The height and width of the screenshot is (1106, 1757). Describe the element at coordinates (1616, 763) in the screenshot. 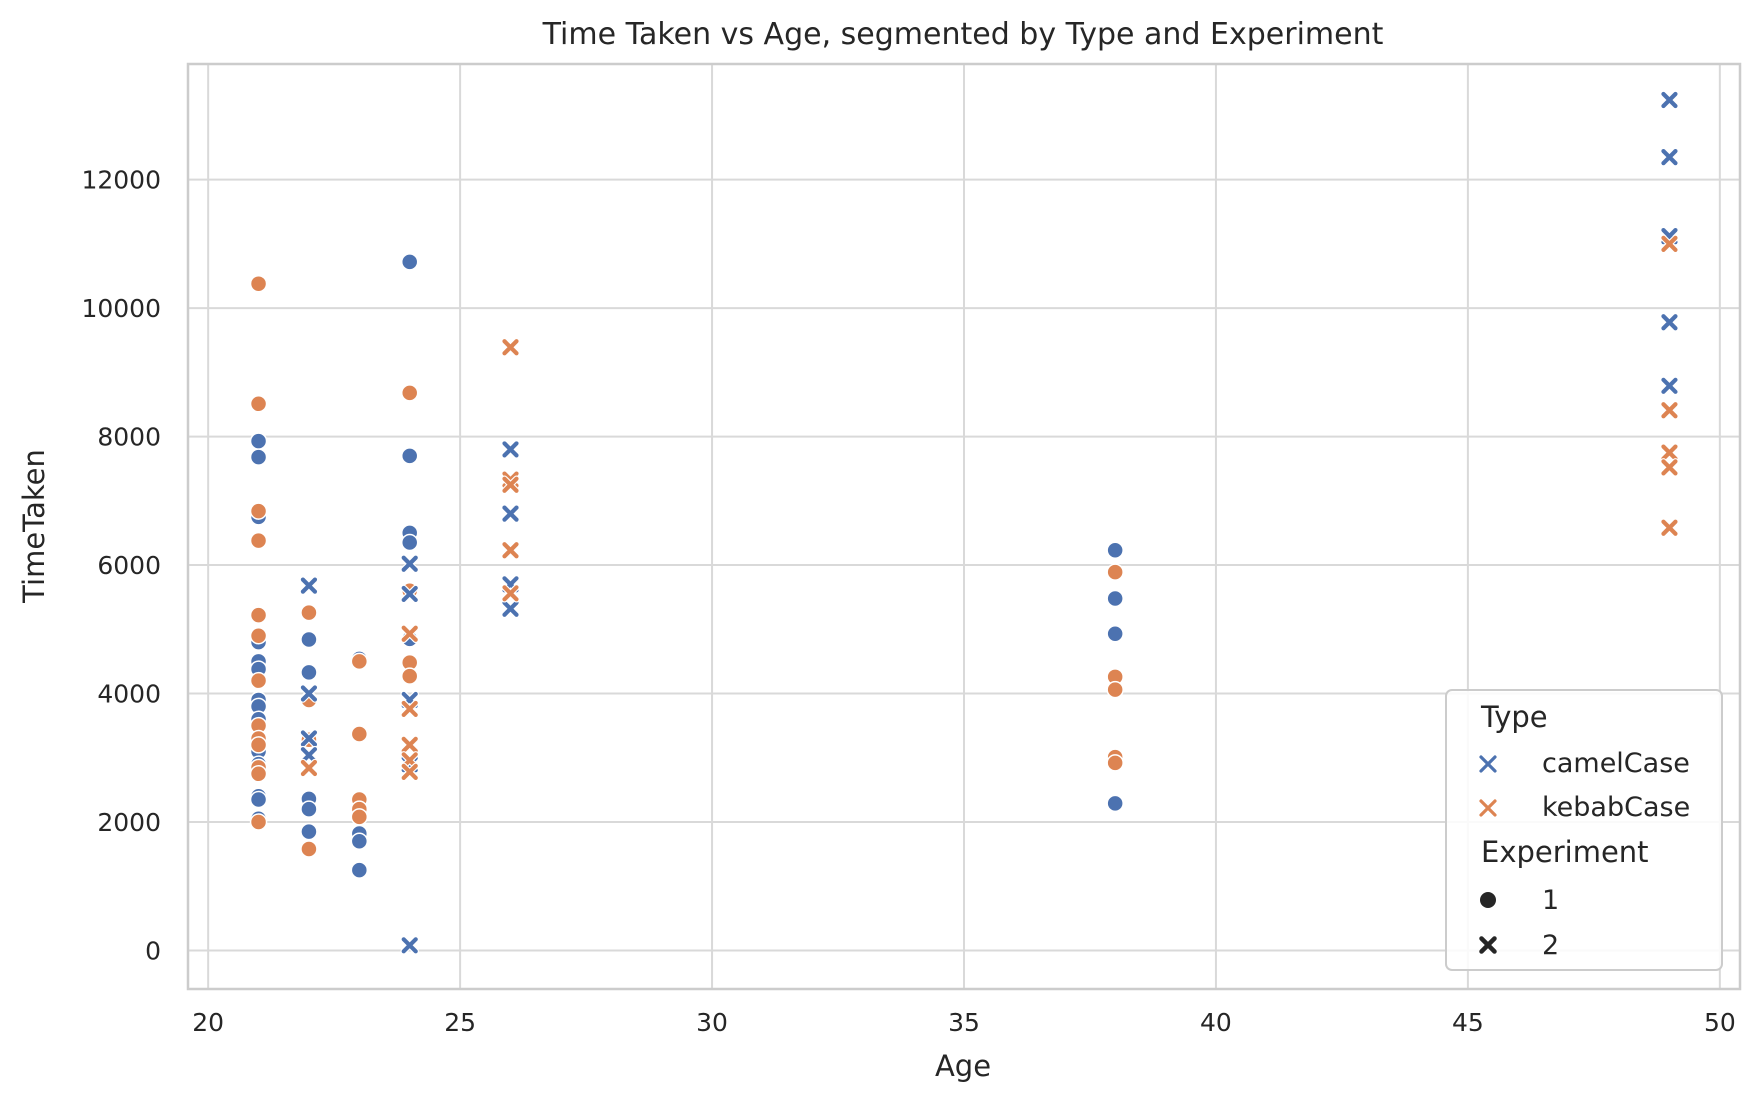

I see `legend-camelcase-label: camelCase` at that location.